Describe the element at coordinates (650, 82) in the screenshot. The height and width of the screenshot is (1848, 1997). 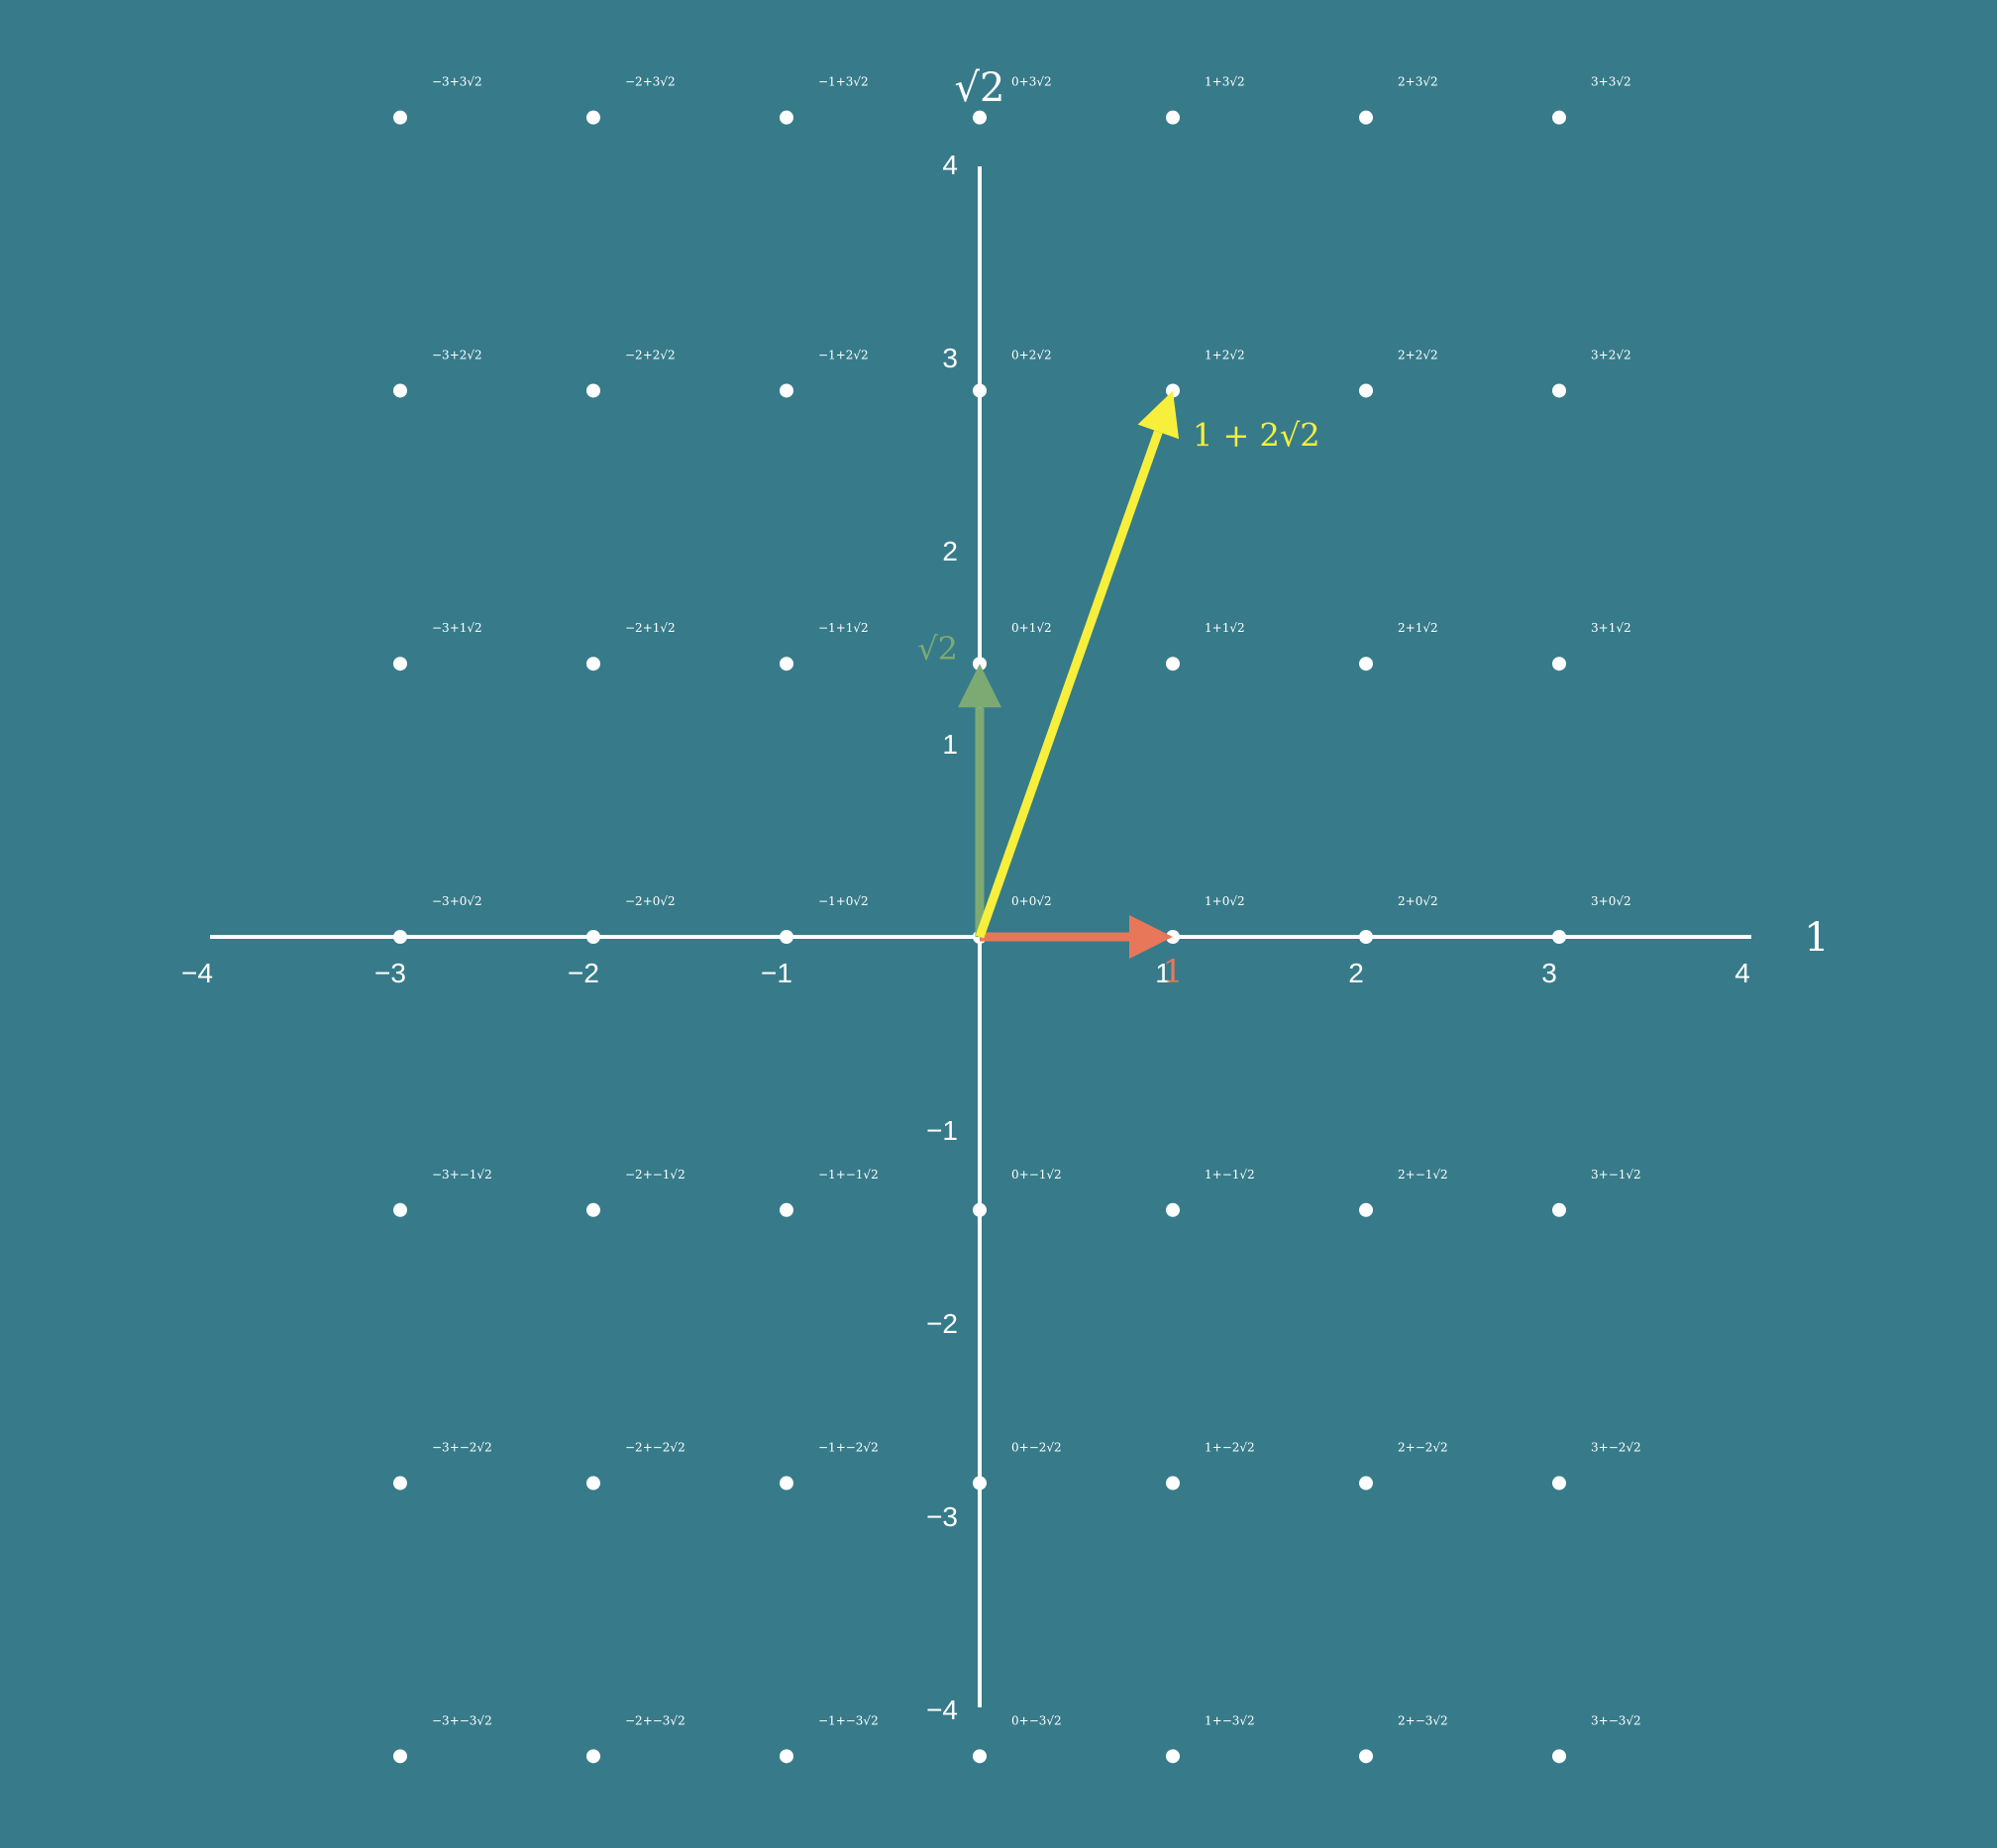
I see `lattice-point-label: −2+3√2` at that location.